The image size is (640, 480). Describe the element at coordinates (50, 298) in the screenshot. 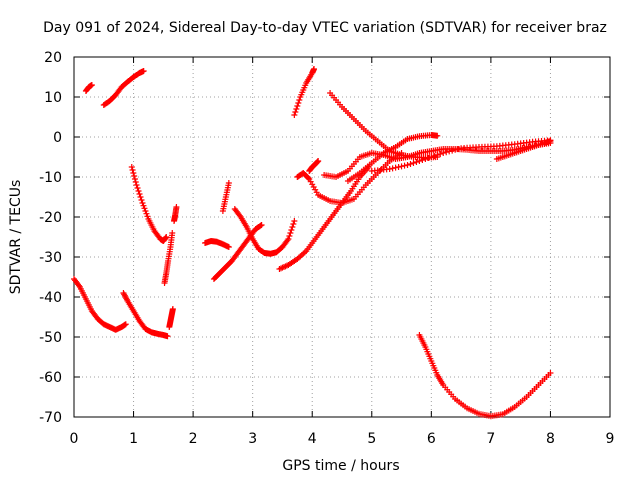

I see `y-tick-label: -40` at that location.